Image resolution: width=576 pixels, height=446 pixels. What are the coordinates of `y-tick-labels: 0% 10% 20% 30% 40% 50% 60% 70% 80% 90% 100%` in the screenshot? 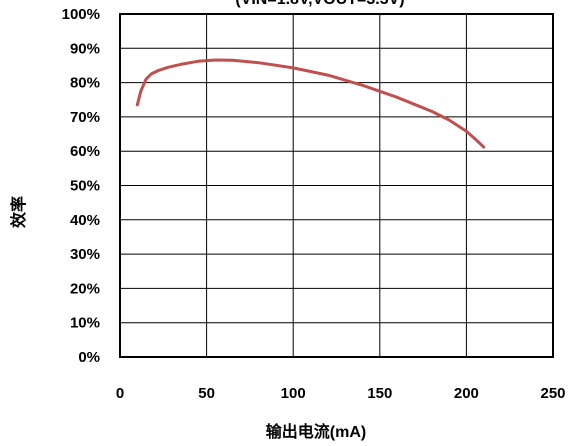 It's located at (81, 186).